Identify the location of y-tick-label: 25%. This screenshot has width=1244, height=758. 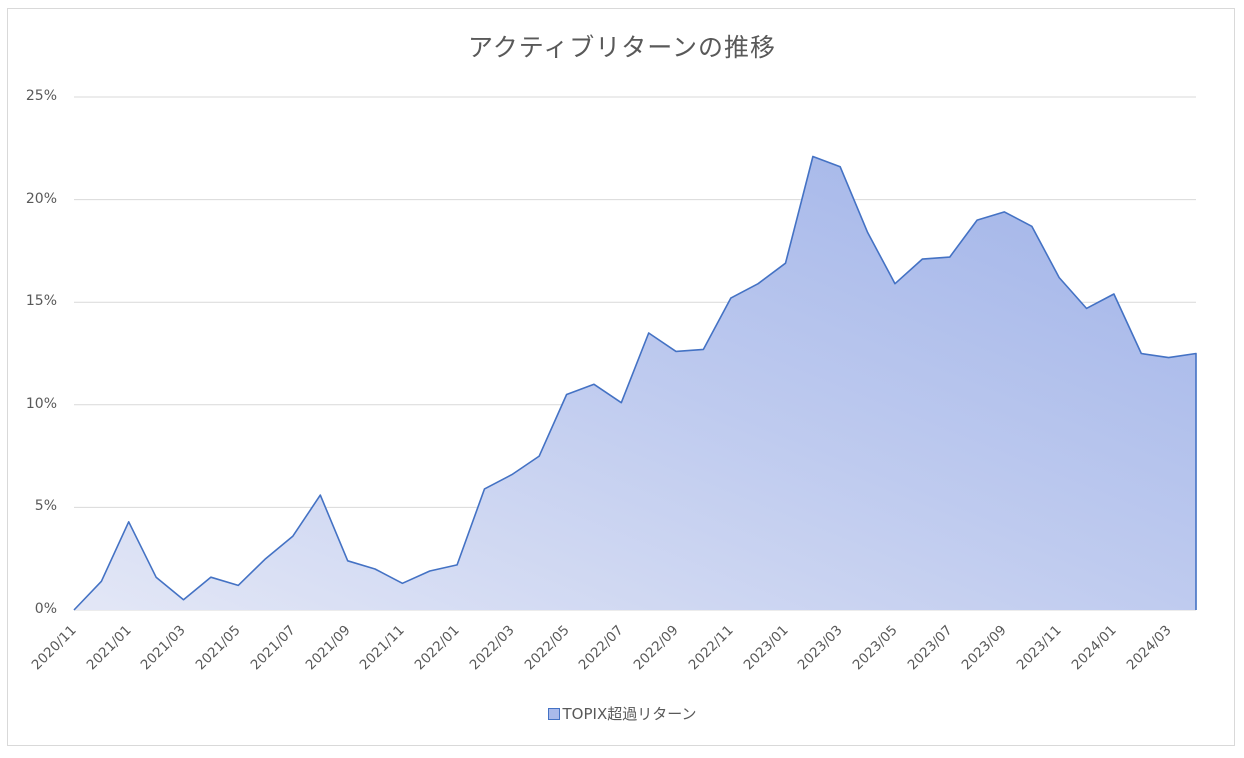
(41, 96).